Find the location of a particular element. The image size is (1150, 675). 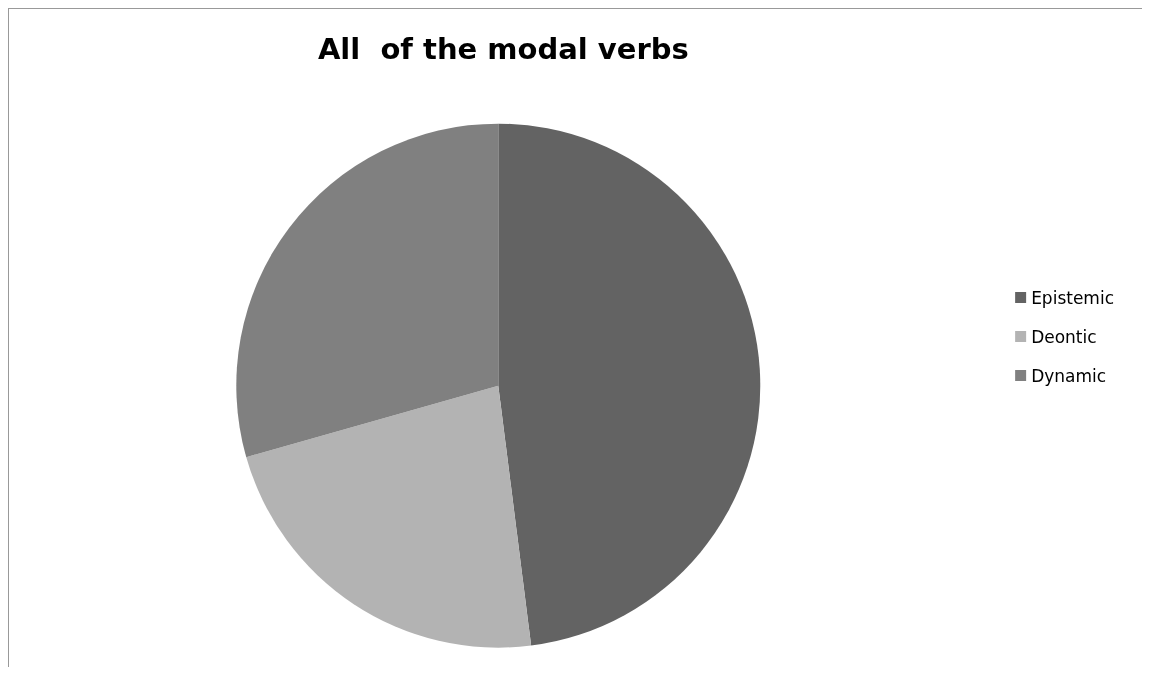

chart-title: All of the modal verbs is located at coordinates (503, 48).